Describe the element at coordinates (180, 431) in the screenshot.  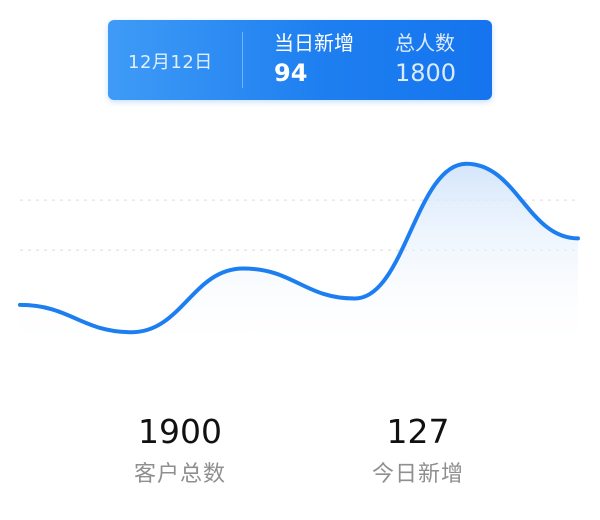
I see `stat-total-customers-value: 1900` at that location.